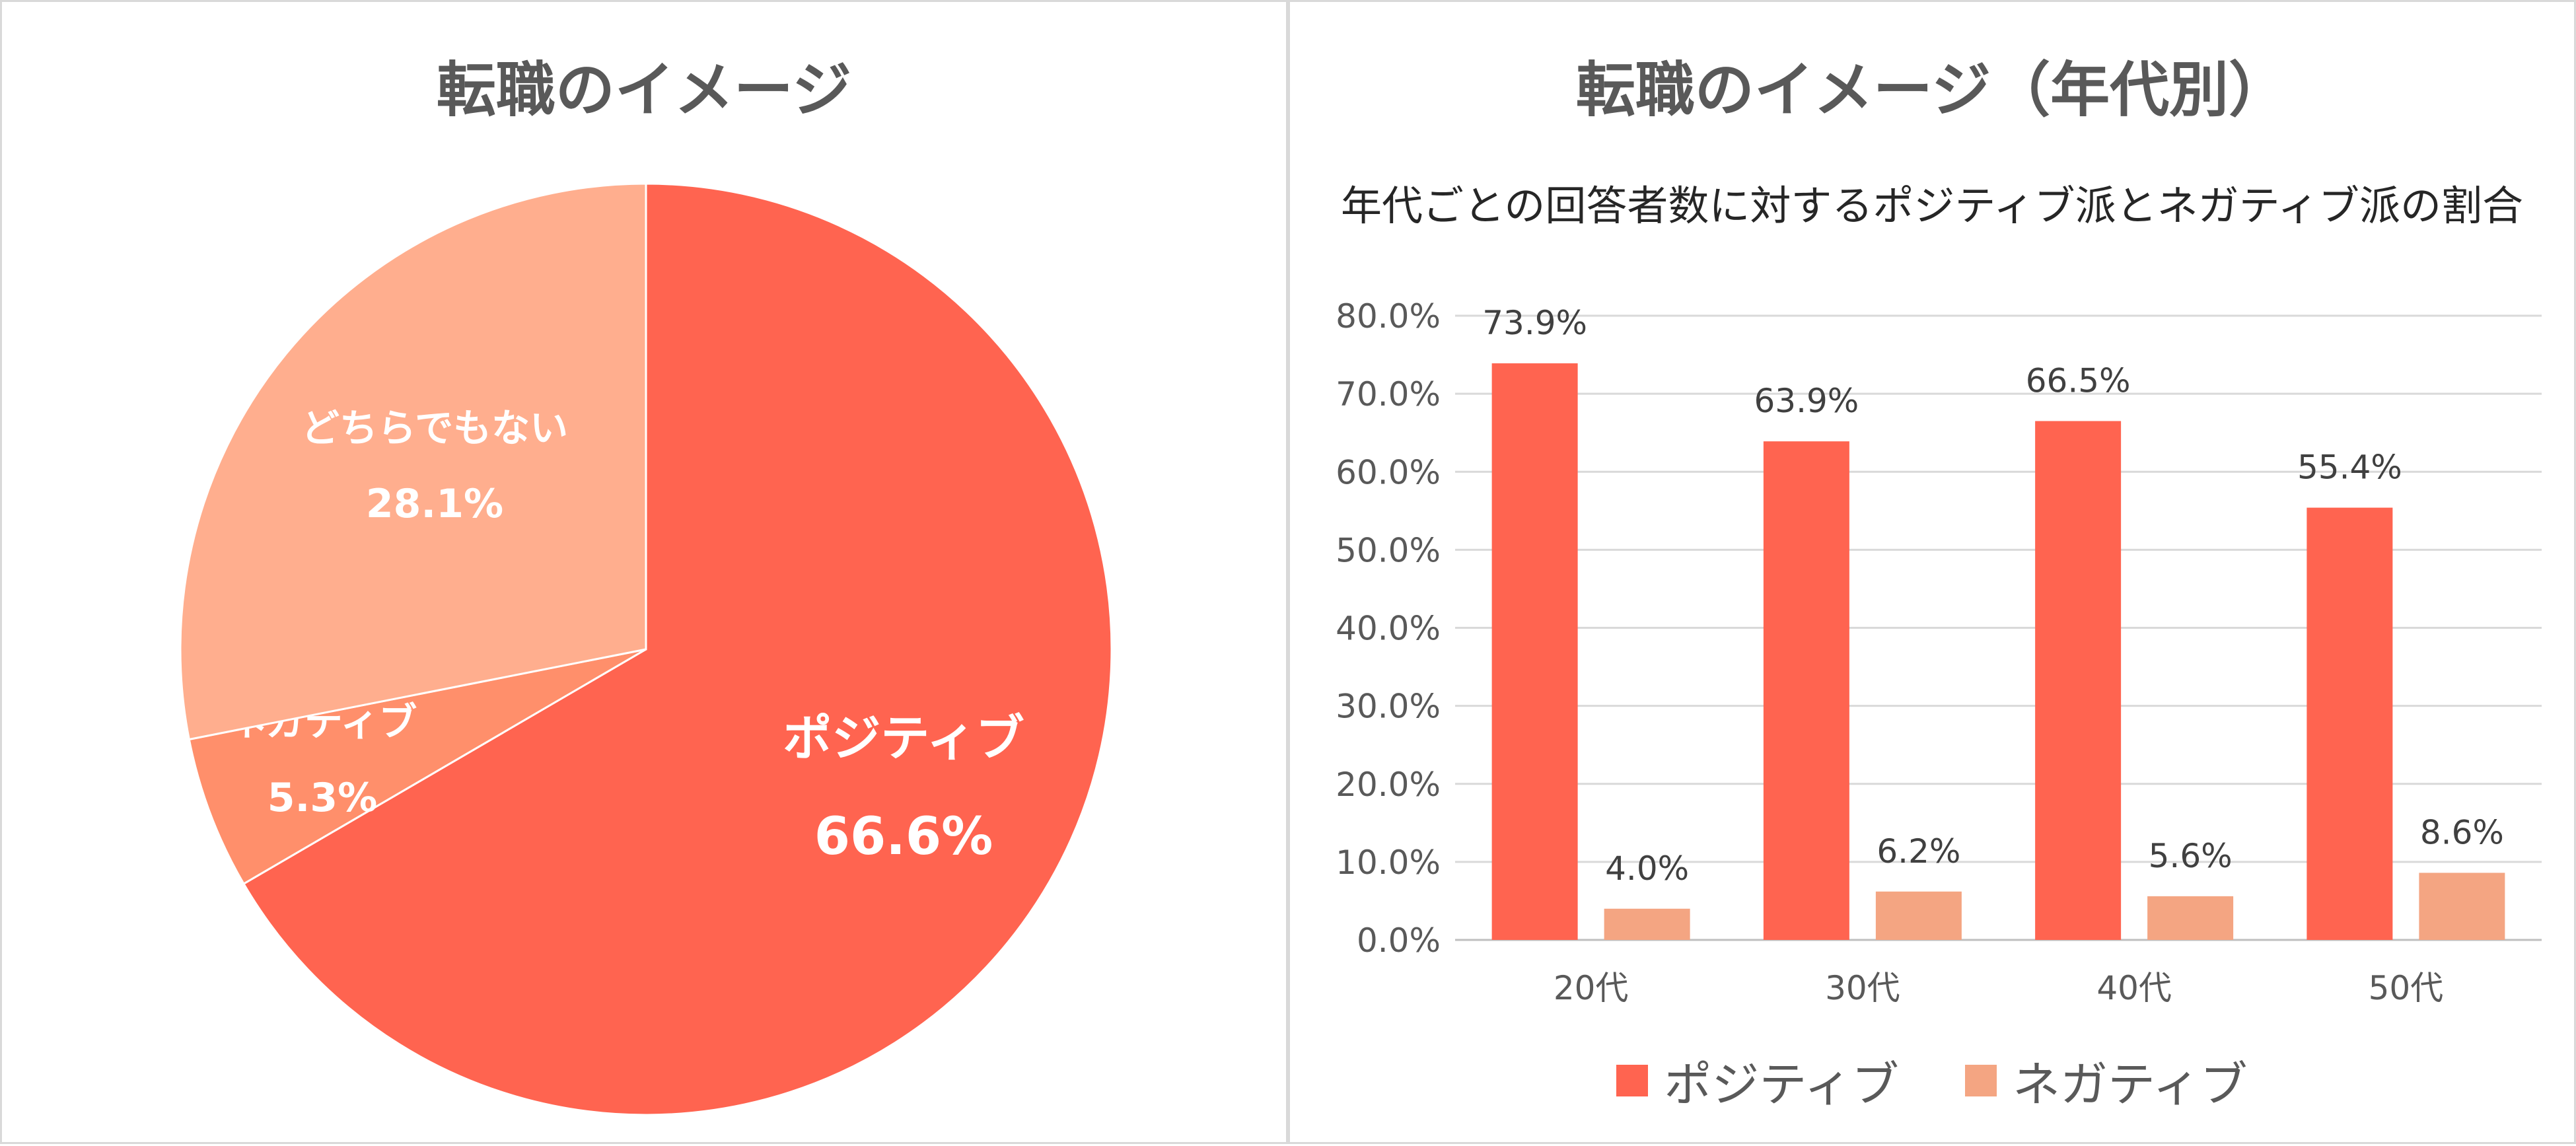  I want to click on bar-data-label: 66.5%, so click(2078, 381).